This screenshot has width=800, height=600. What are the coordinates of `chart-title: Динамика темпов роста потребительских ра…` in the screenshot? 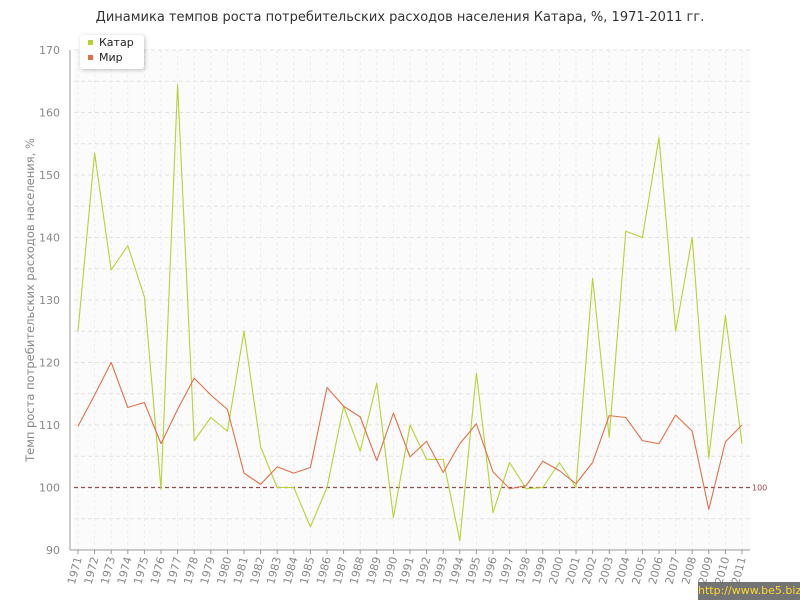 It's located at (400, 17).